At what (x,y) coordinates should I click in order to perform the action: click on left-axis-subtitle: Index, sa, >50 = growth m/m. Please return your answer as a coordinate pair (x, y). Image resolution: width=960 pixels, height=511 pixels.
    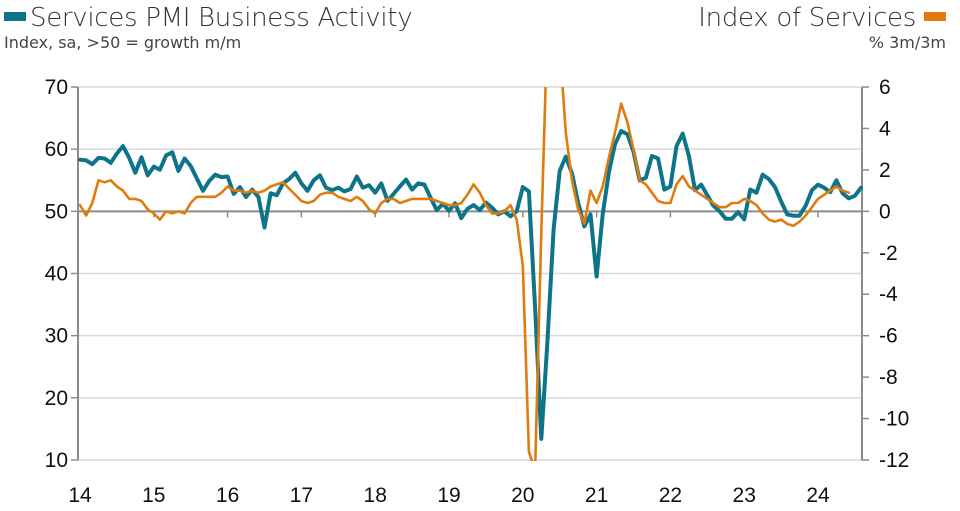
    Looking at the image, I should click on (123, 42).